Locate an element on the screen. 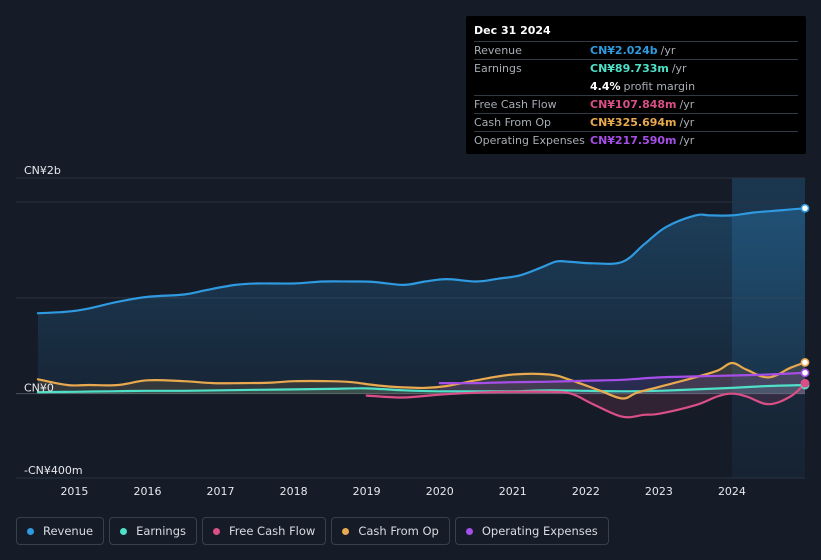 Image resolution: width=821 pixels, height=560 pixels. legend-item-earnings: Earnings is located at coordinates (153, 531).